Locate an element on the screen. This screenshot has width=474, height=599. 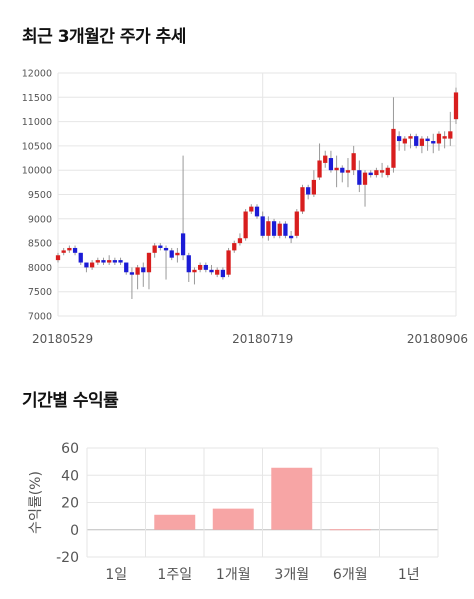
y-tick-label: 0 is located at coordinates (74, 531).